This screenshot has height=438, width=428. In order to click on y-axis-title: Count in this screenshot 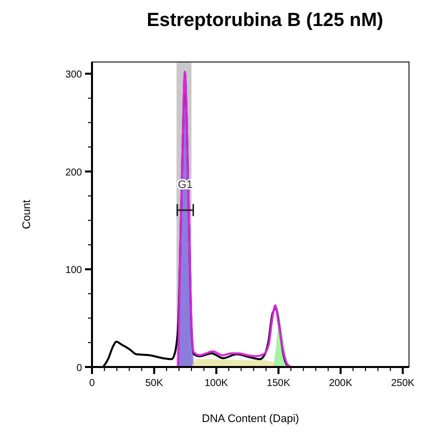, I will do `click(27, 215)`.